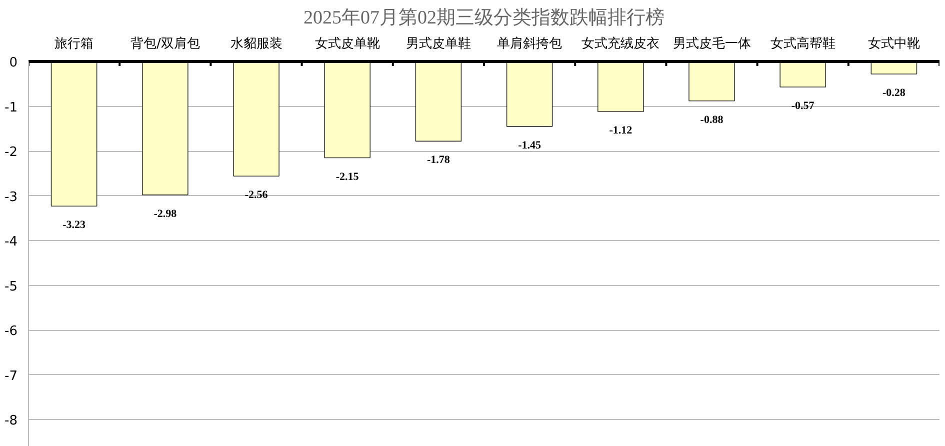 This screenshot has width=945, height=446. I want to click on x-tick-label: 女式中靴, so click(894, 44).